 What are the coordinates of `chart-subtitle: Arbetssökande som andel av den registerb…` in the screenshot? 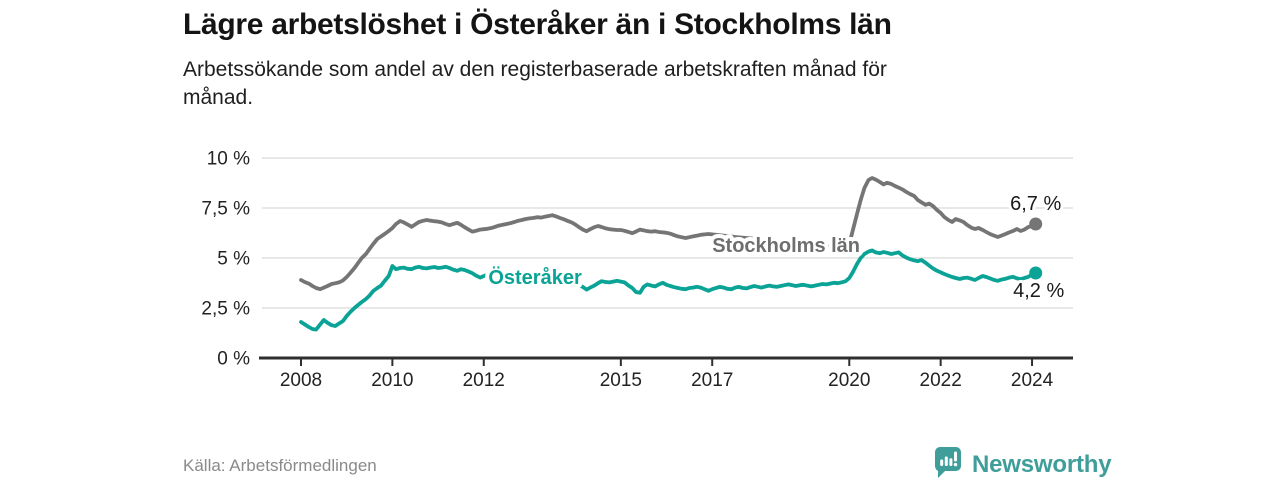 It's located at (643, 84).